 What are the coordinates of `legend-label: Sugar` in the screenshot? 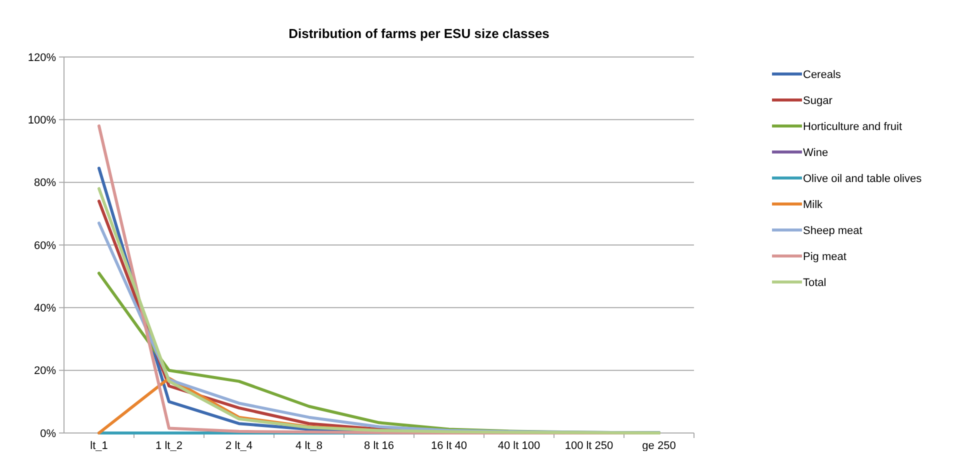 It's located at (818, 100).